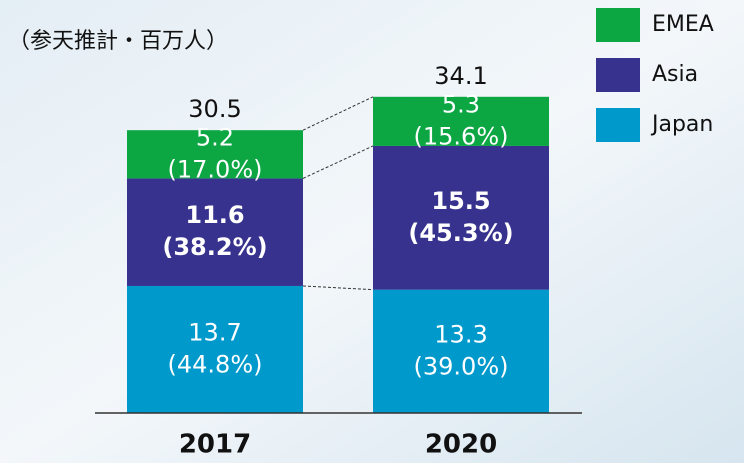 The image size is (744, 463). Describe the element at coordinates (214, 215) in the screenshot. I see `value-label: 11.6` at that location.